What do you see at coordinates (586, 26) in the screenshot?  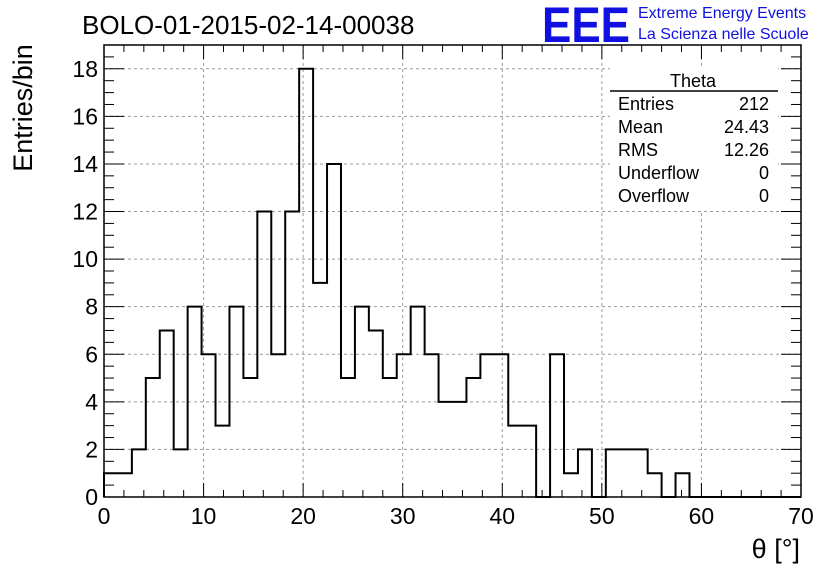 I see `logo-mark: EEE` at bounding box center [586, 26].